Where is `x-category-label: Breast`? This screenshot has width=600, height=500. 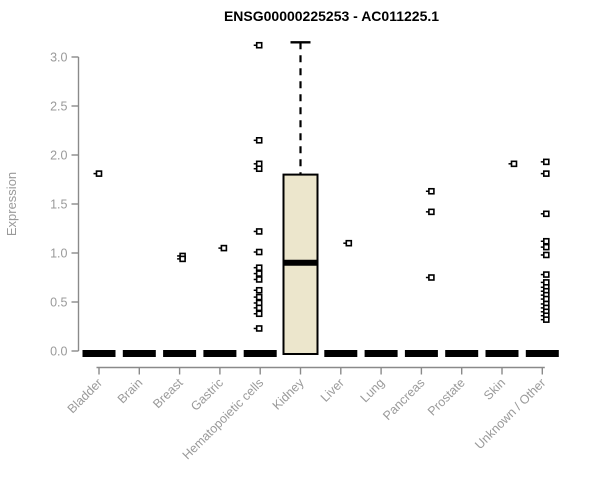 x-category-label: Breast is located at coordinates (168, 393).